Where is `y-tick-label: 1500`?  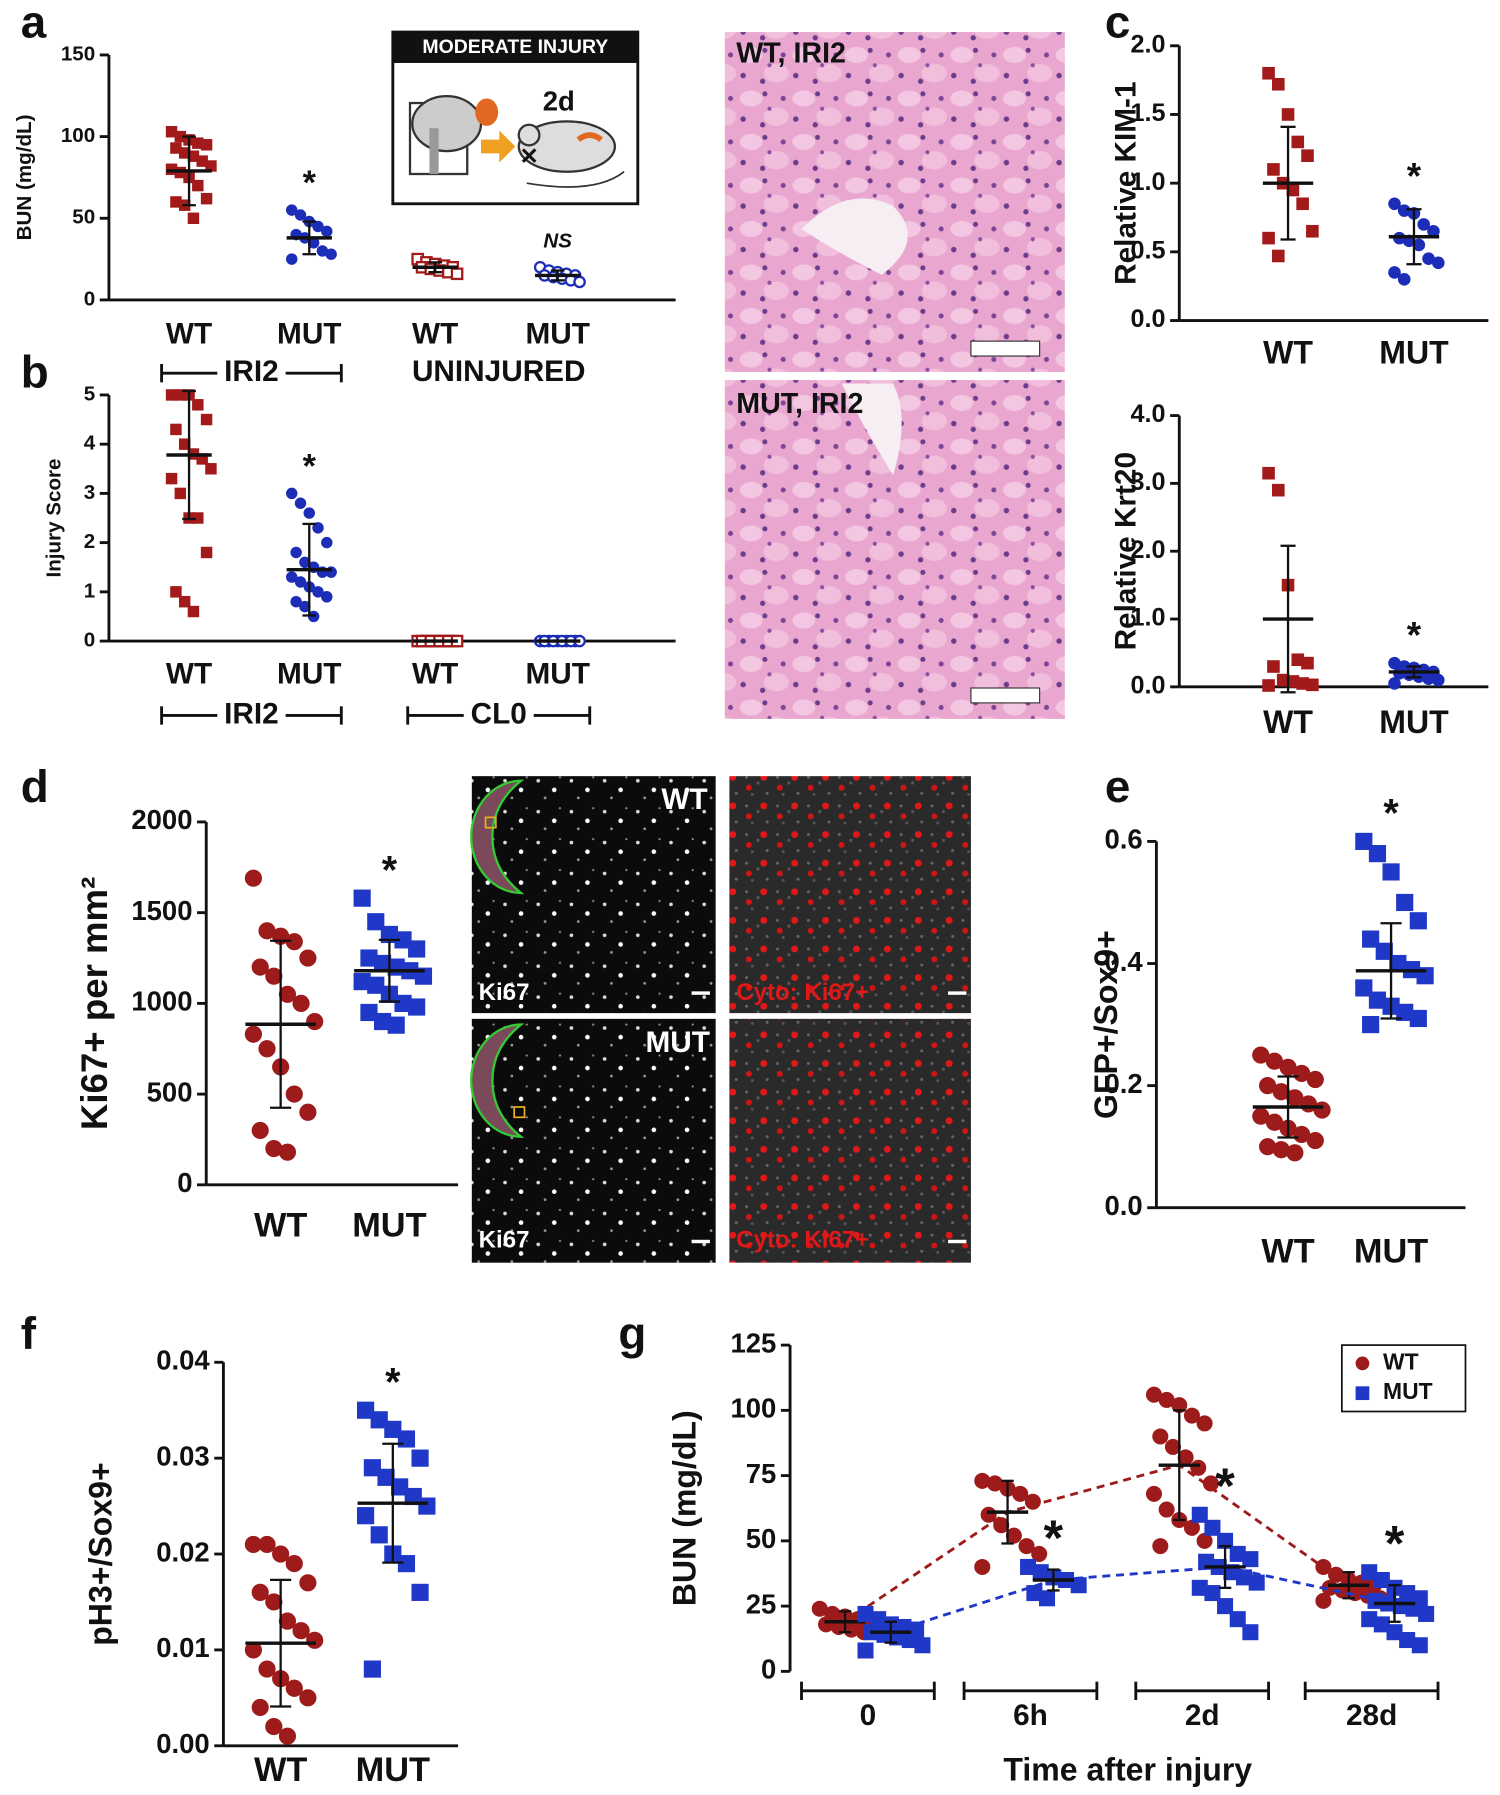
y-tick-label: 1500 is located at coordinates (161, 910).